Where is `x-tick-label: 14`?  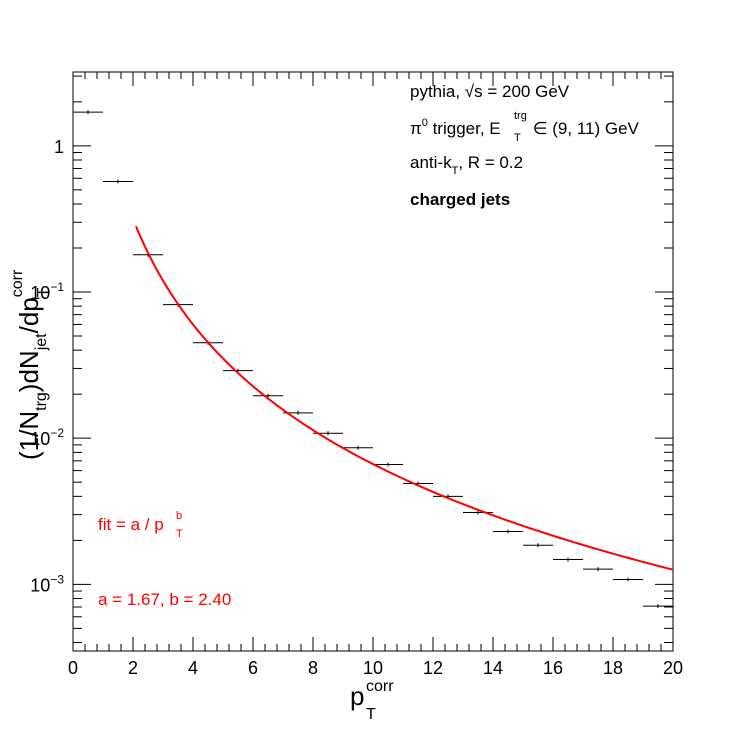
x-tick-label: 14 is located at coordinates (493, 668).